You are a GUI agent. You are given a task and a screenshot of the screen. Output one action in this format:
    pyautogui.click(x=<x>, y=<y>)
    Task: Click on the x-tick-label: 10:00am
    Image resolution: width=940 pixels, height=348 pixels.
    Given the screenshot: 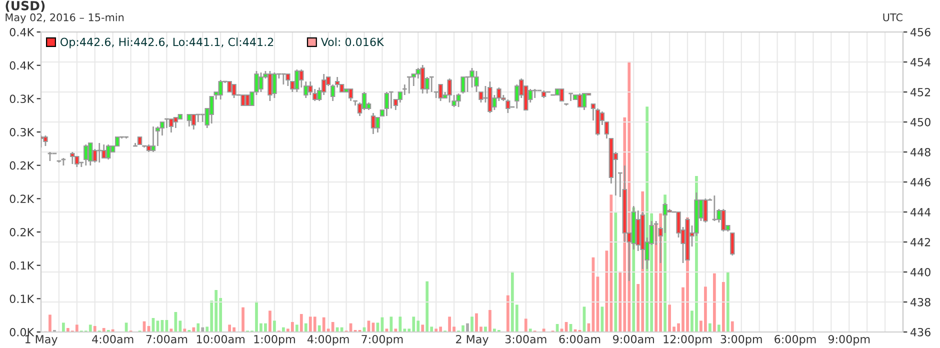 What is the action you would take?
    pyautogui.click(x=220, y=339)
    